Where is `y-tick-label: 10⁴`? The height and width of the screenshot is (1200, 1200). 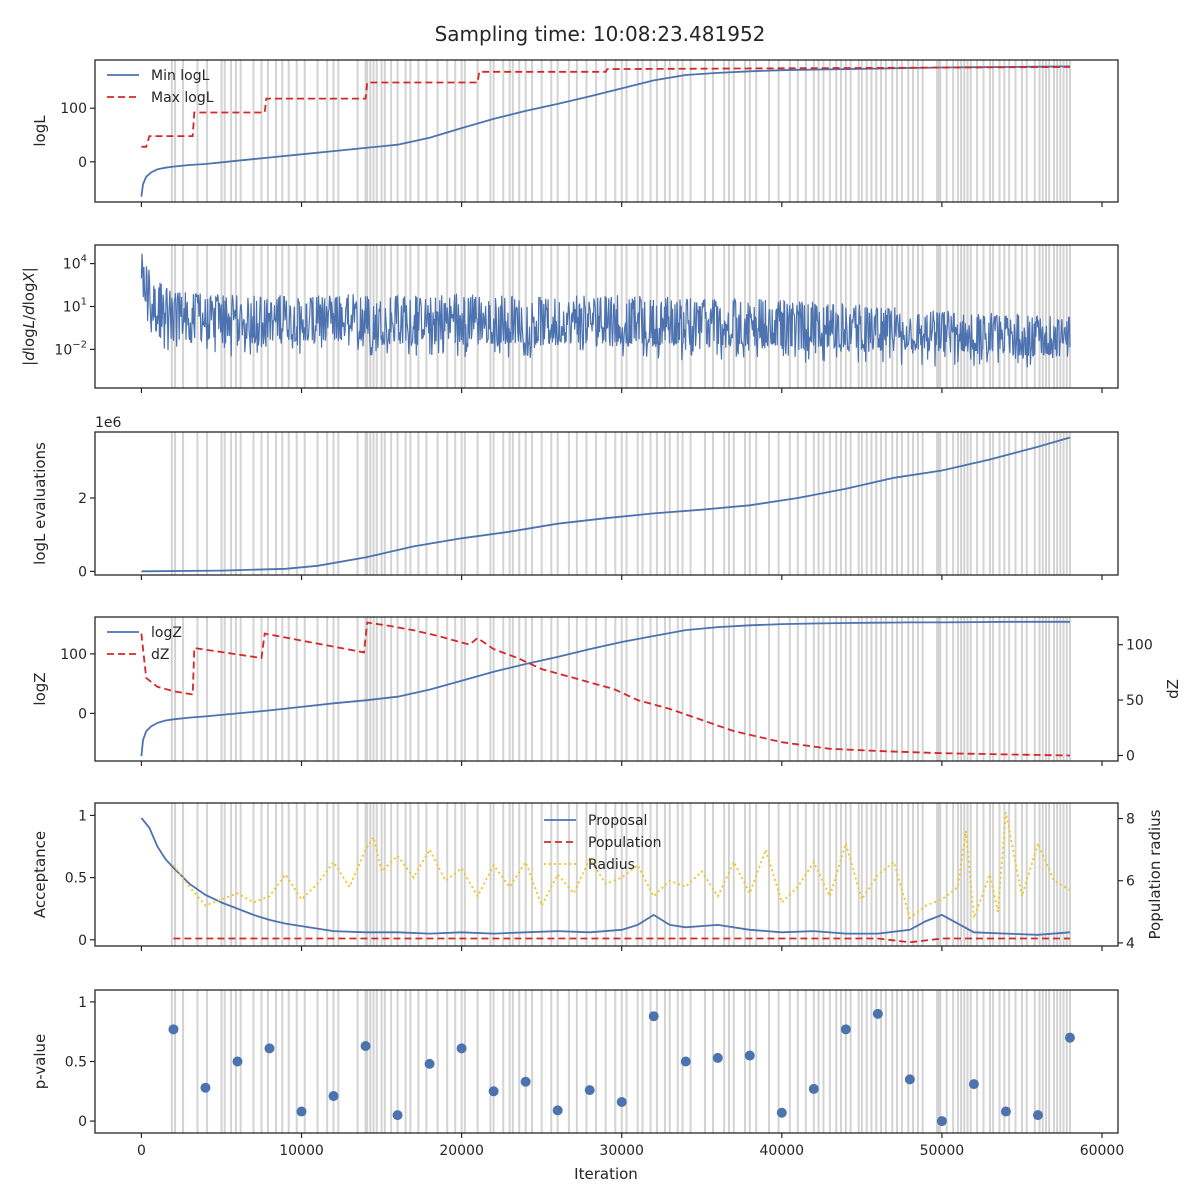 y-tick-label: 10⁴ is located at coordinates (75, 263).